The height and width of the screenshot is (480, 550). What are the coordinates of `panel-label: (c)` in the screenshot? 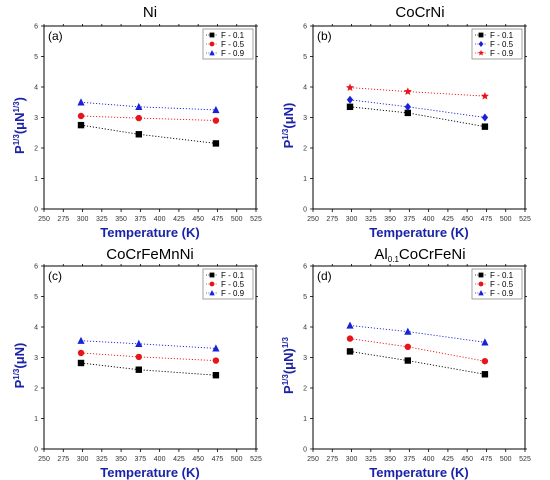 It's located at (55, 276).